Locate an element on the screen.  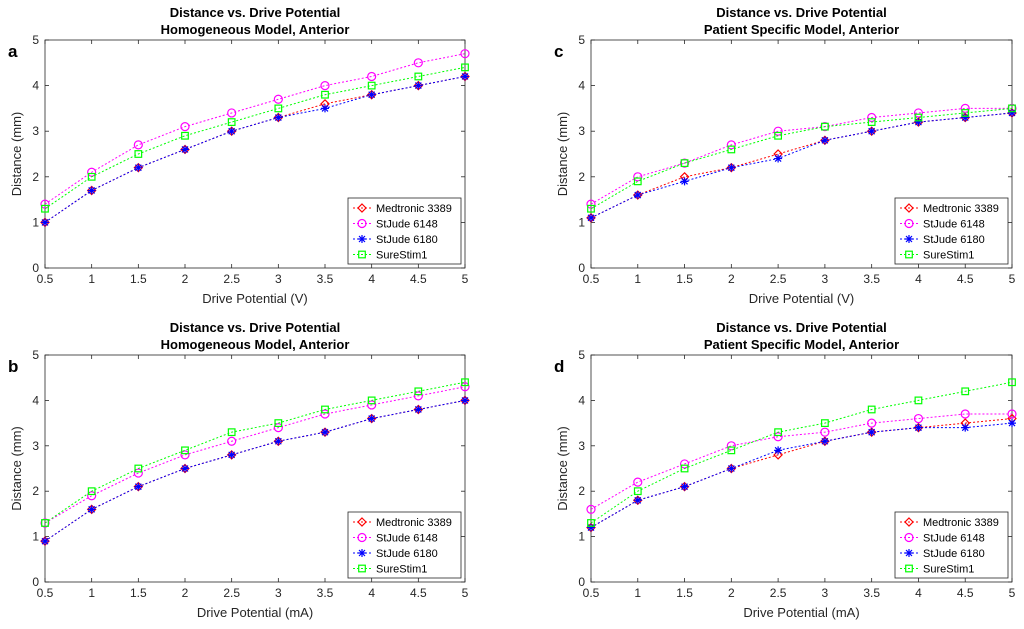
x-tick-label: 2.5 is located at coordinates (778, 279).